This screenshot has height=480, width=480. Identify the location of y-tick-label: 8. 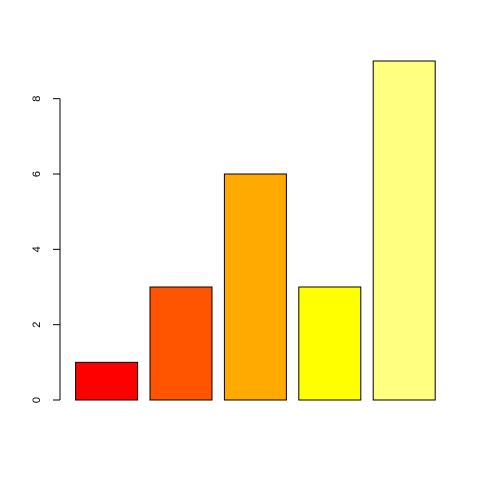
(37, 99).